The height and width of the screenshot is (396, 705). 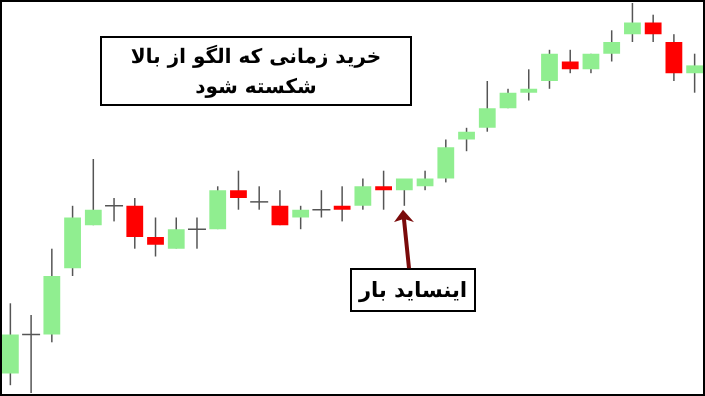 What do you see at coordinates (256, 71) in the screenshot?
I see `annotation: خرید زمانی که الگو از بالا شکسته شود` at bounding box center [256, 71].